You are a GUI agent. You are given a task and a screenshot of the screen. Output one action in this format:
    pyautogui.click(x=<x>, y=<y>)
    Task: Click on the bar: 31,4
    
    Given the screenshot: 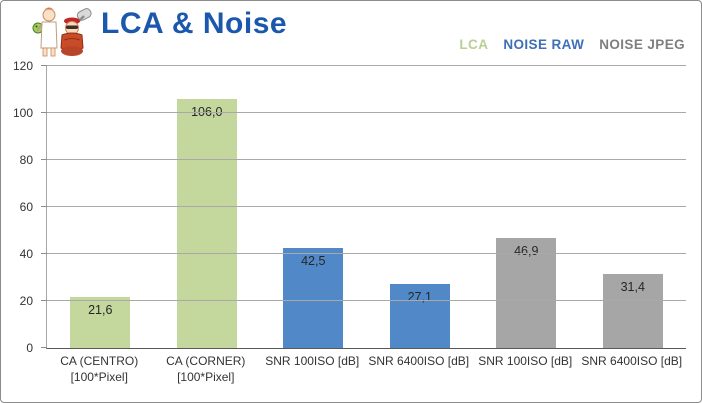 What is the action you would take?
    pyautogui.click(x=632, y=311)
    